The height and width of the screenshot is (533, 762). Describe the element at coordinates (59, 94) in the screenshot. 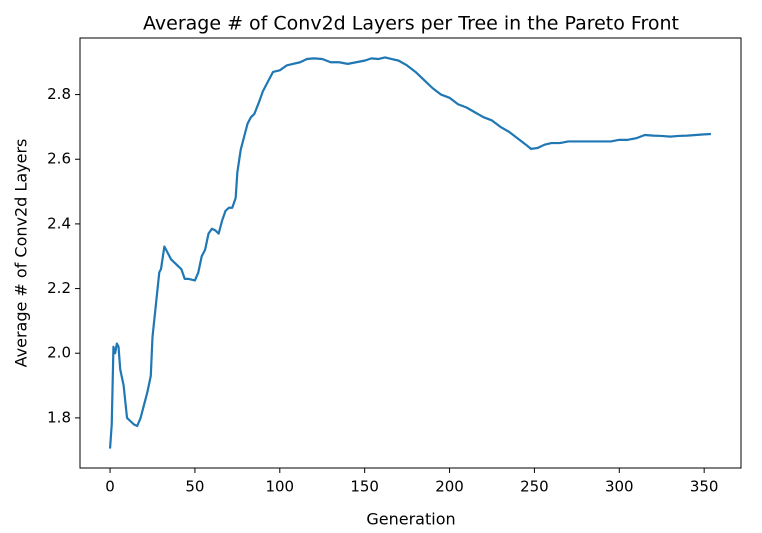

I see `y-tick-label: 2.8` at that location.